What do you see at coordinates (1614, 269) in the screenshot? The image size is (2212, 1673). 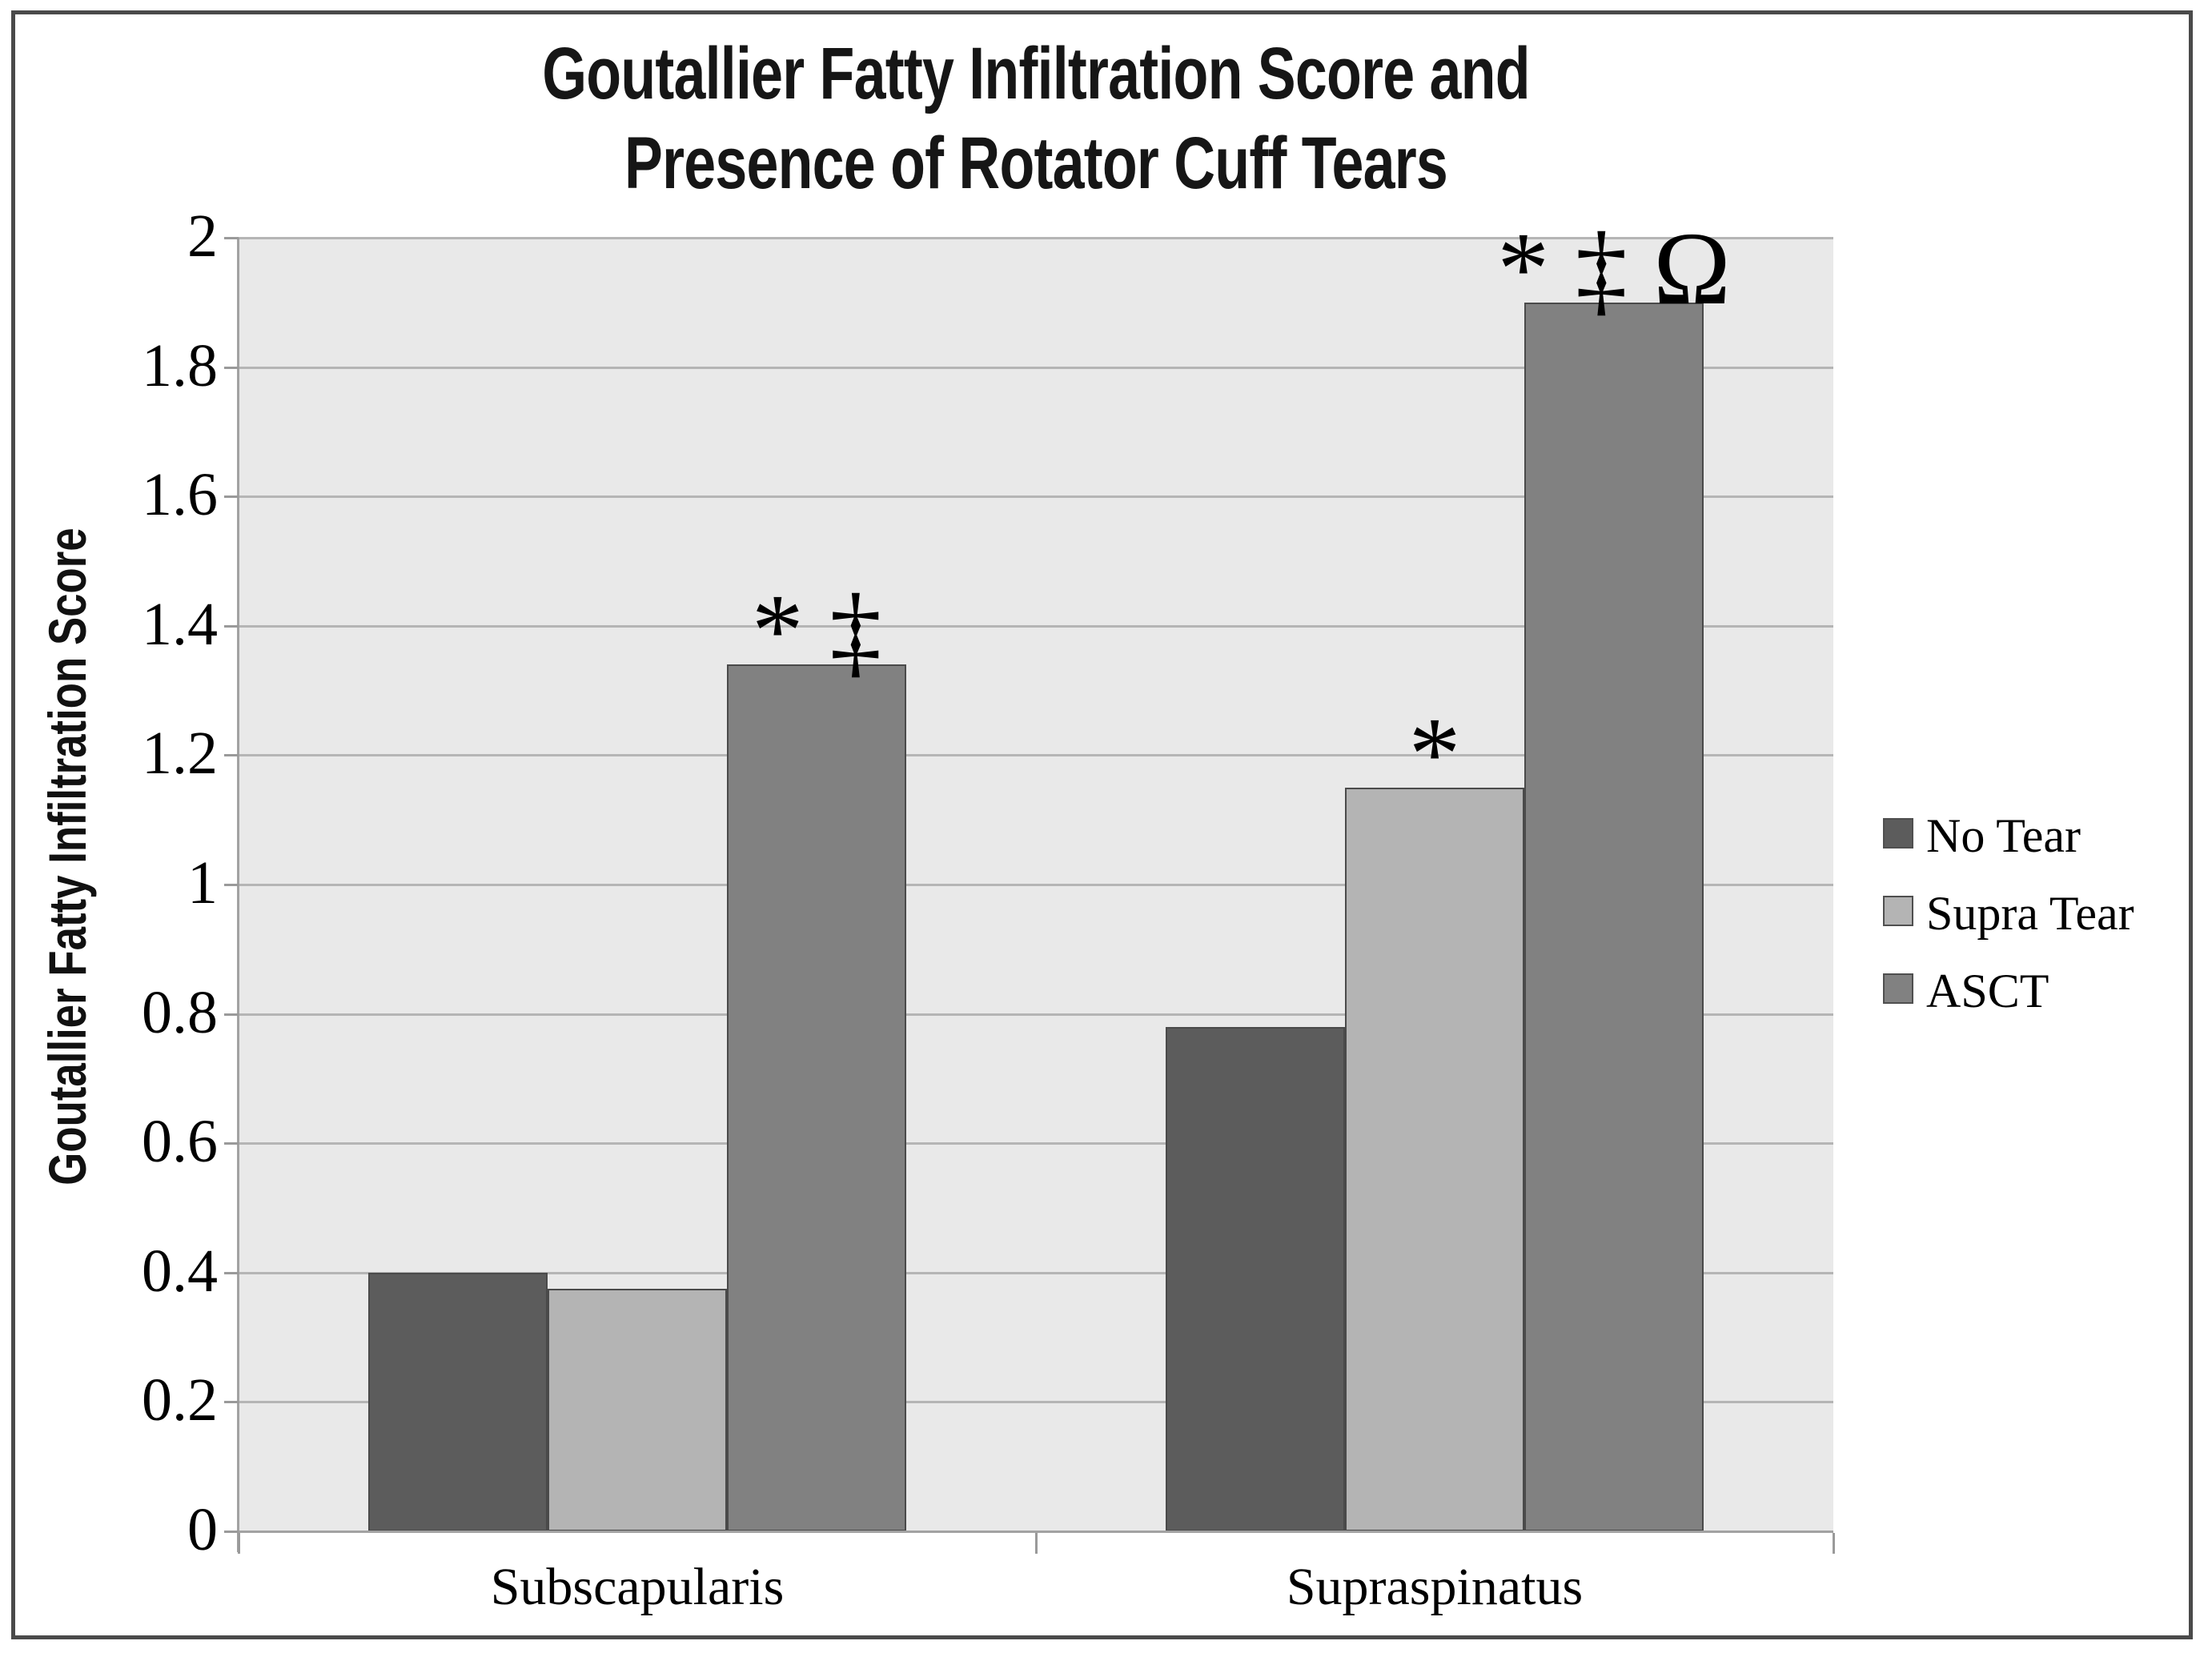 I see `annotation-supraspinatus-asct: * ‡ Ω` at bounding box center [1614, 269].